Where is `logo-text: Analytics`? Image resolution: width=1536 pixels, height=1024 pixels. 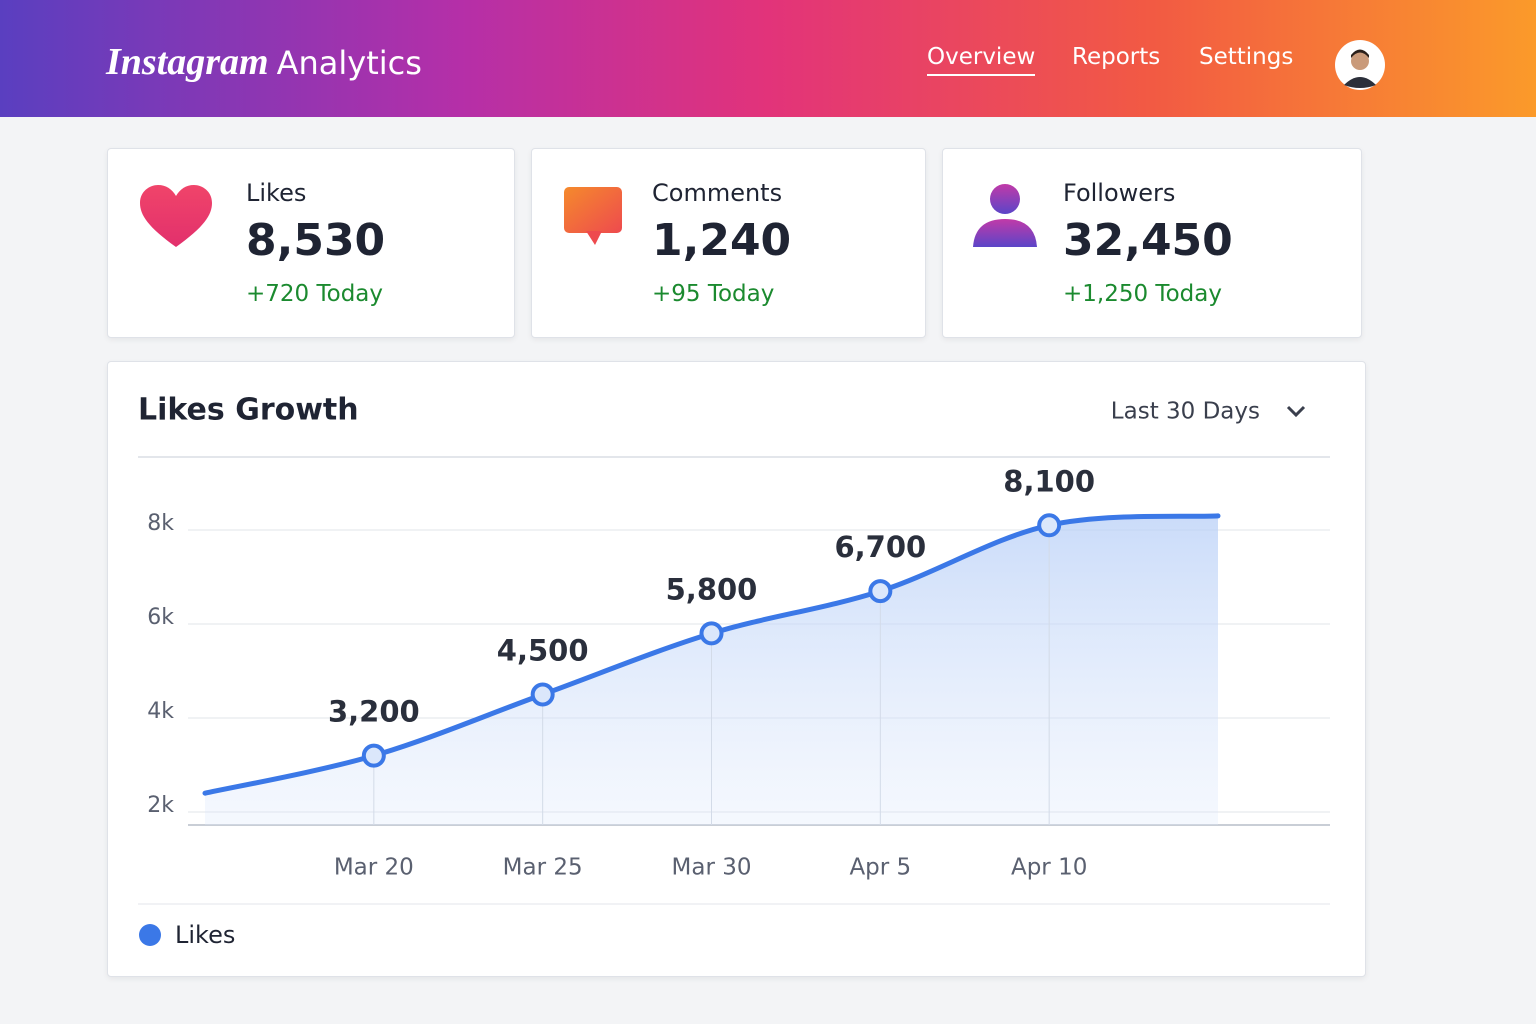 logo-text: Analytics is located at coordinates (349, 63).